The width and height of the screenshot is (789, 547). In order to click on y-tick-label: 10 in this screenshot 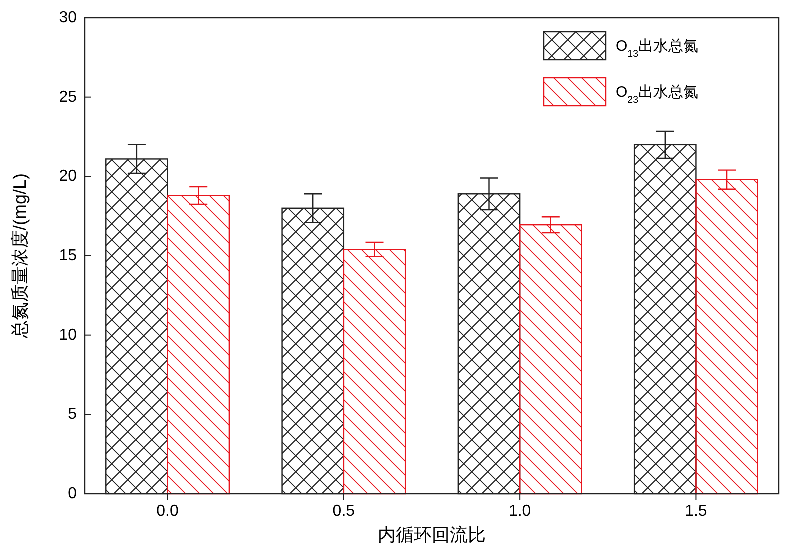, I will do `click(68, 335)`.